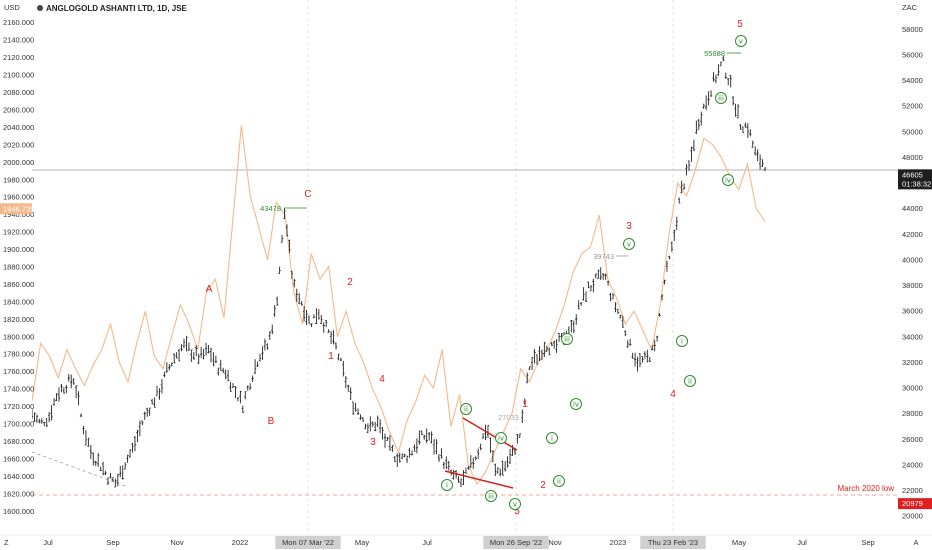 This screenshot has width=932, height=550. What do you see at coordinates (915, 179) in the screenshot?
I see `right-current-price-bg` at bounding box center [915, 179].